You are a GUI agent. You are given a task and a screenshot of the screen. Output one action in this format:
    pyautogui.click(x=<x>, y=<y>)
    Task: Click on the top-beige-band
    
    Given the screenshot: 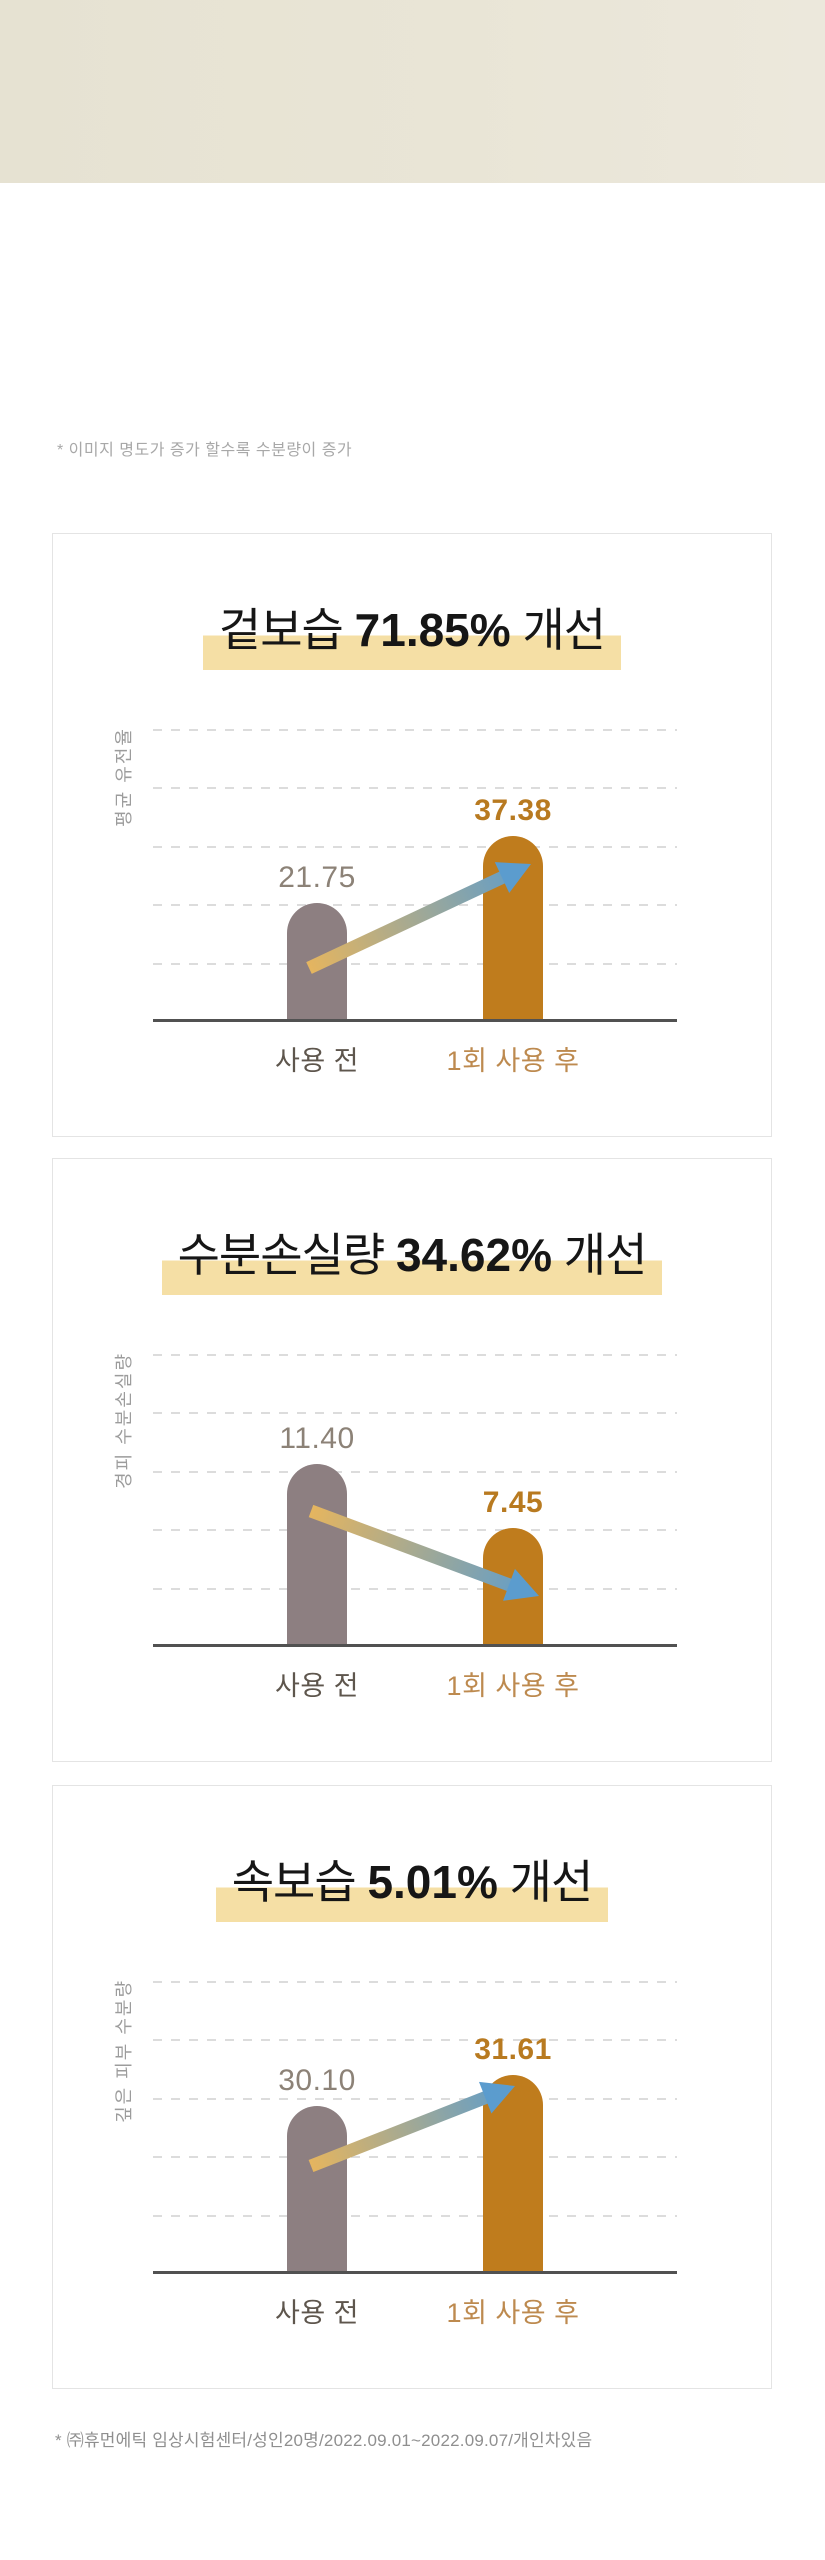 What is the action you would take?
    pyautogui.click(x=412, y=91)
    